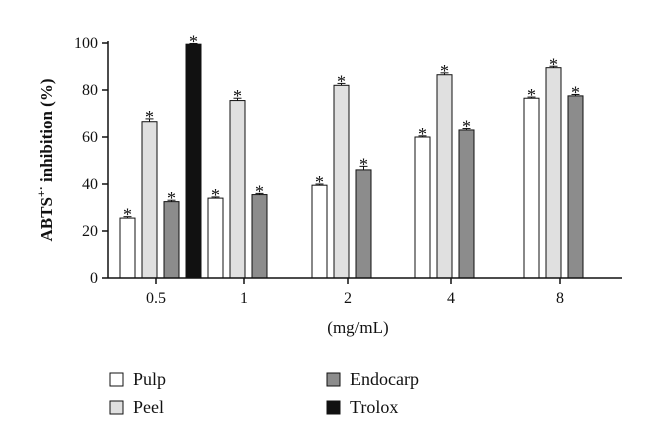 This screenshot has height=446, width=660. I want to click on y-axis-label: ABTS+· inhibition (%), so click(45, 160).